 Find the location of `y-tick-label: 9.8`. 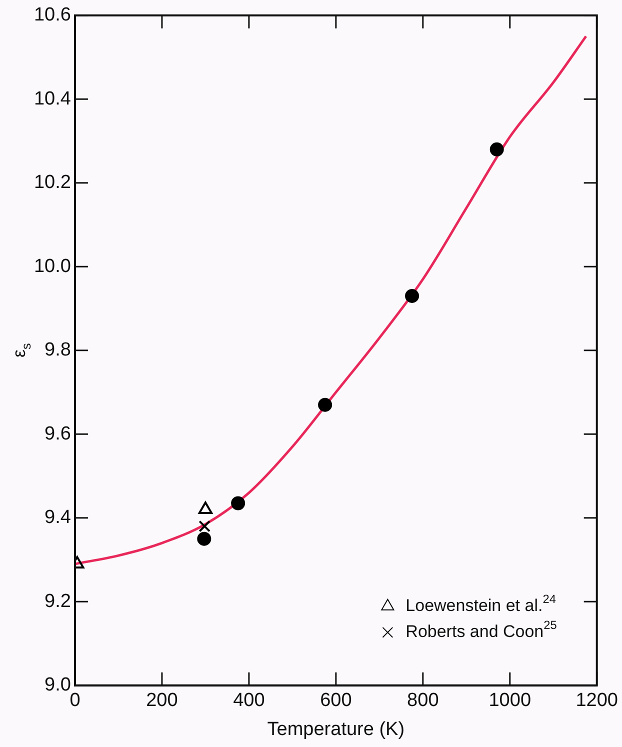

y-tick-label: 9.8 is located at coordinates (57, 350).